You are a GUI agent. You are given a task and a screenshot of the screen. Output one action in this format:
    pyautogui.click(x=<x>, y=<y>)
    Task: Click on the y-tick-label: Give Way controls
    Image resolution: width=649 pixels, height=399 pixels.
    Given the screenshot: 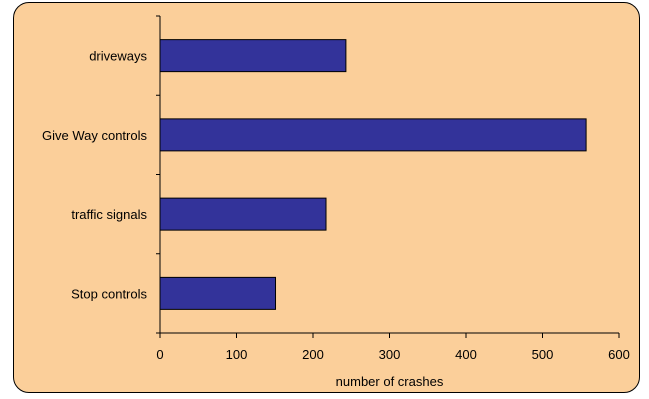 What is the action you would take?
    pyautogui.click(x=94, y=135)
    